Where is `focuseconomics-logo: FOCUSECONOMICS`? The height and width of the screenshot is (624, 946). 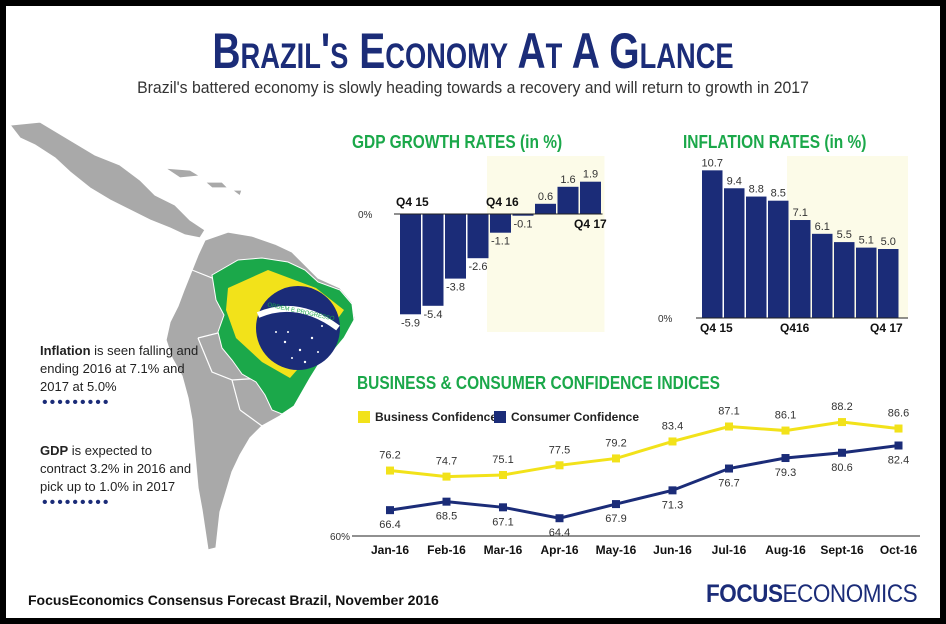
focuseconomics-logo: FOCUSECONOMICS is located at coordinates (812, 594).